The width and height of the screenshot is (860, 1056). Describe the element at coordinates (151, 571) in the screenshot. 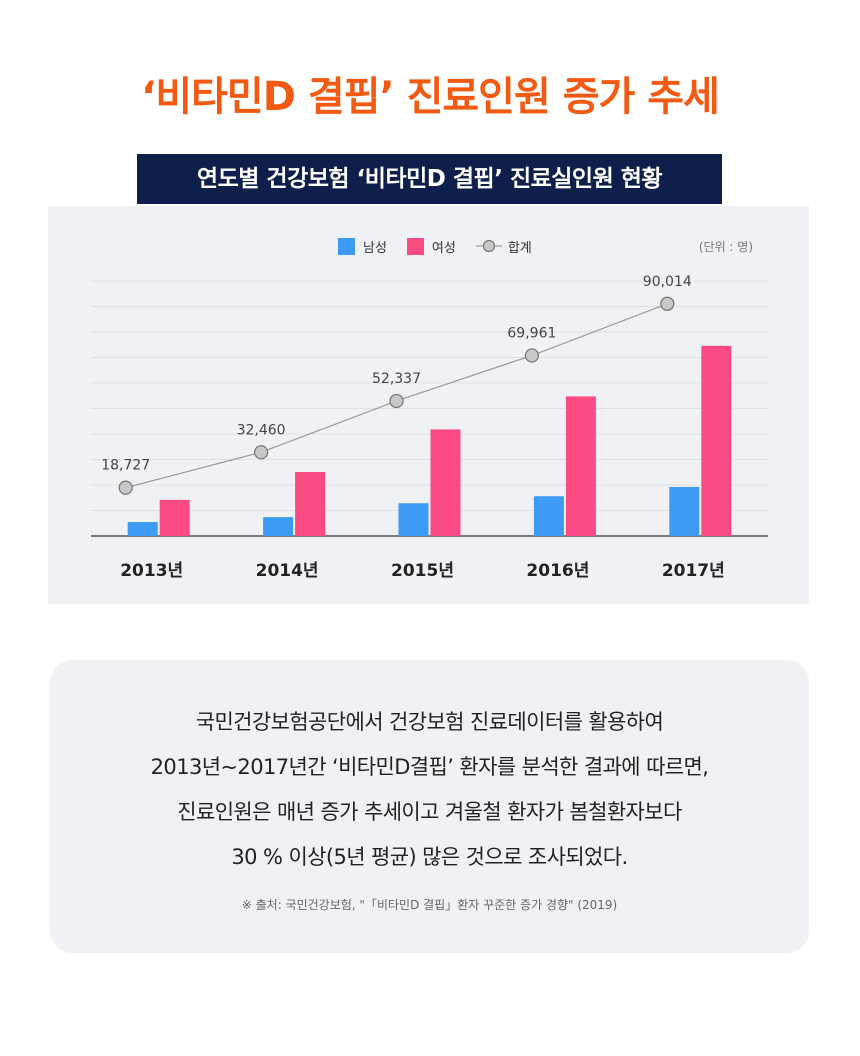

I see `x-tick-label: 2013년` at that location.